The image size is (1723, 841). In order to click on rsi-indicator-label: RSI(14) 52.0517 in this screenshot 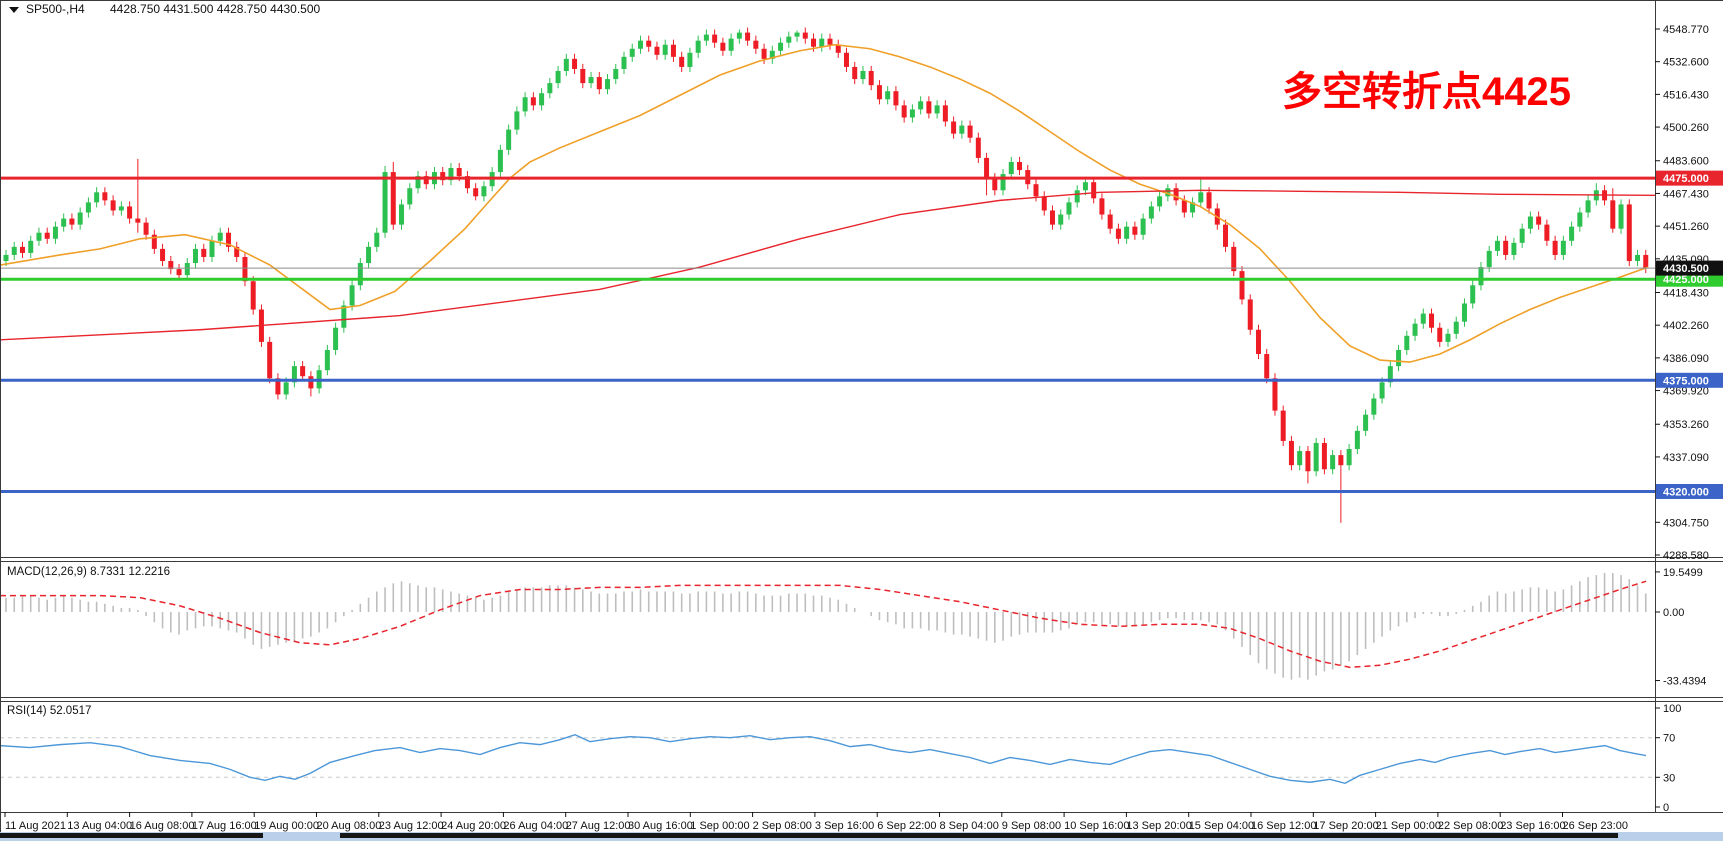, I will do `click(49, 711)`.